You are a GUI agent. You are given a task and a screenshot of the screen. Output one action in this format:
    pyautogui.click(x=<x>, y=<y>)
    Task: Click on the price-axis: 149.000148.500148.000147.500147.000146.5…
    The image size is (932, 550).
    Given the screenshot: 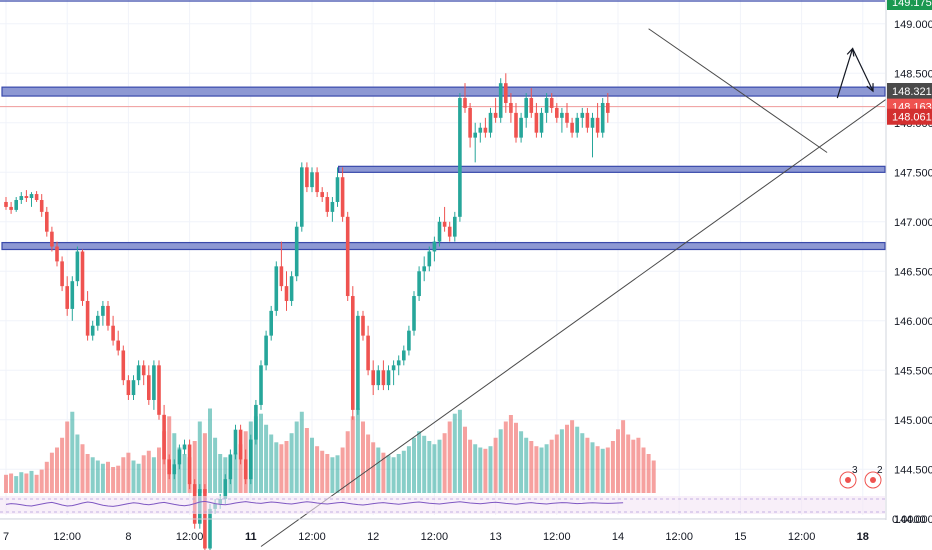 What is the action you would take?
    pyautogui.click(x=908, y=275)
    